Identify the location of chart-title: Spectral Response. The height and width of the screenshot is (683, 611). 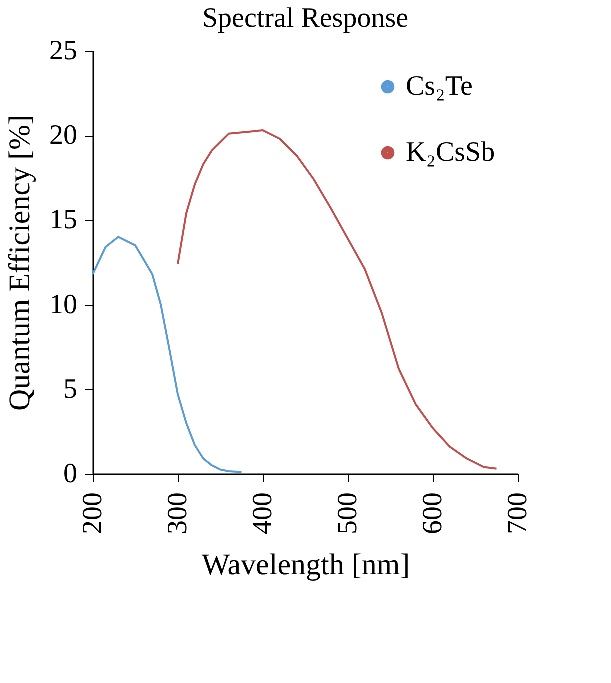
(305, 18).